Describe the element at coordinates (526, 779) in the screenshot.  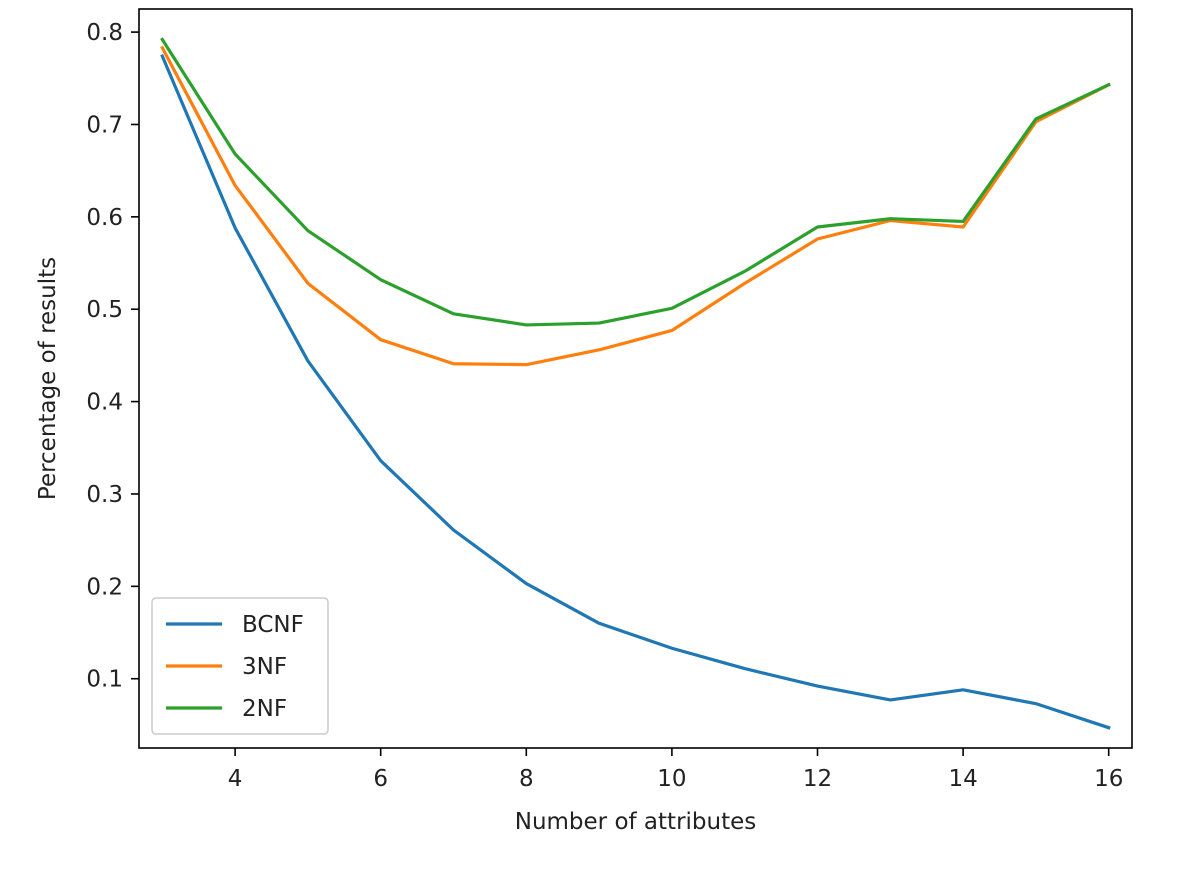
I see `x-tick-label: 8` at that location.